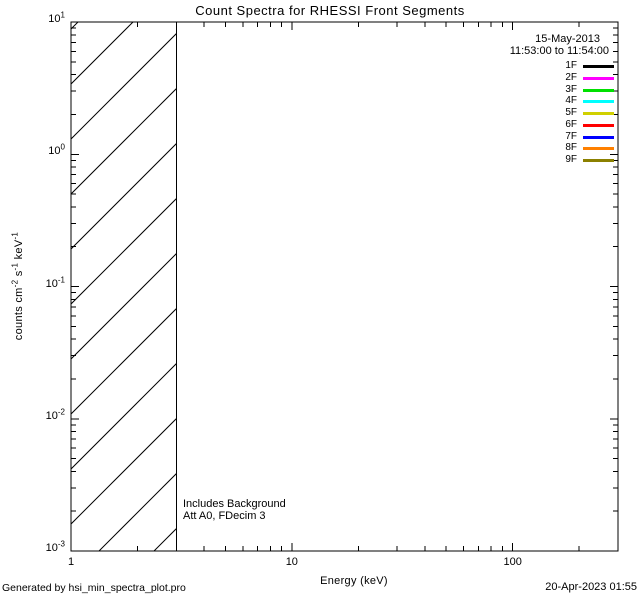  Describe the element at coordinates (559, 51) in the screenshot. I see `legend-time-range: 11:53:00 to 11:54:00` at that location.